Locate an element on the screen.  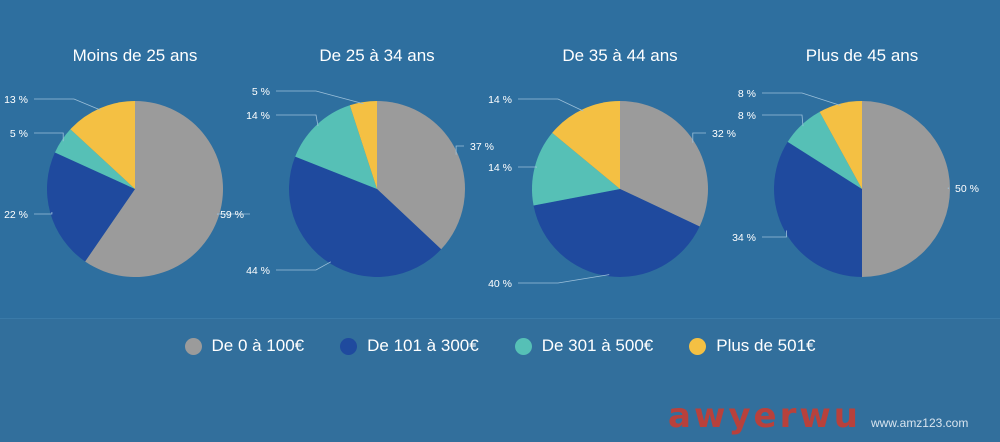
pie-title-4: Plus de 45 ans is located at coordinates (862, 55).